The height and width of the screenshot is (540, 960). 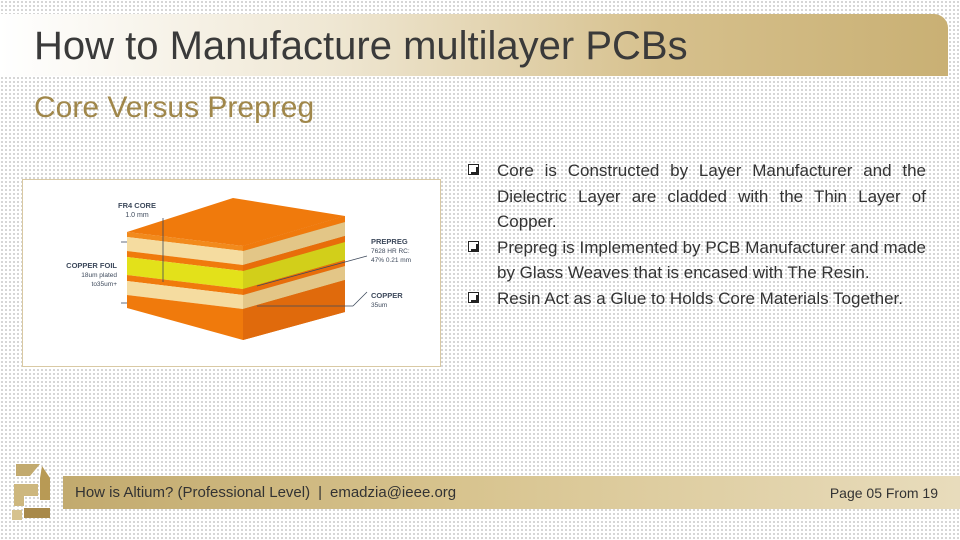 I want to click on slide-subtitle: Core Versus Prepreg, so click(x=174, y=107).